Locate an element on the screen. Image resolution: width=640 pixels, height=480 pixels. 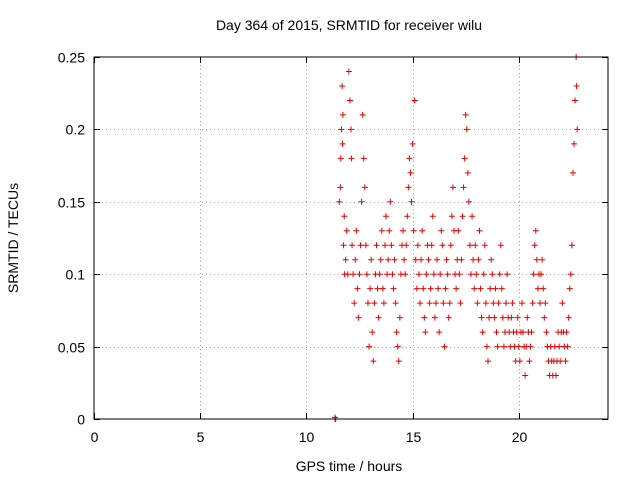
y-tick-label: 0.1 is located at coordinates (76, 275).